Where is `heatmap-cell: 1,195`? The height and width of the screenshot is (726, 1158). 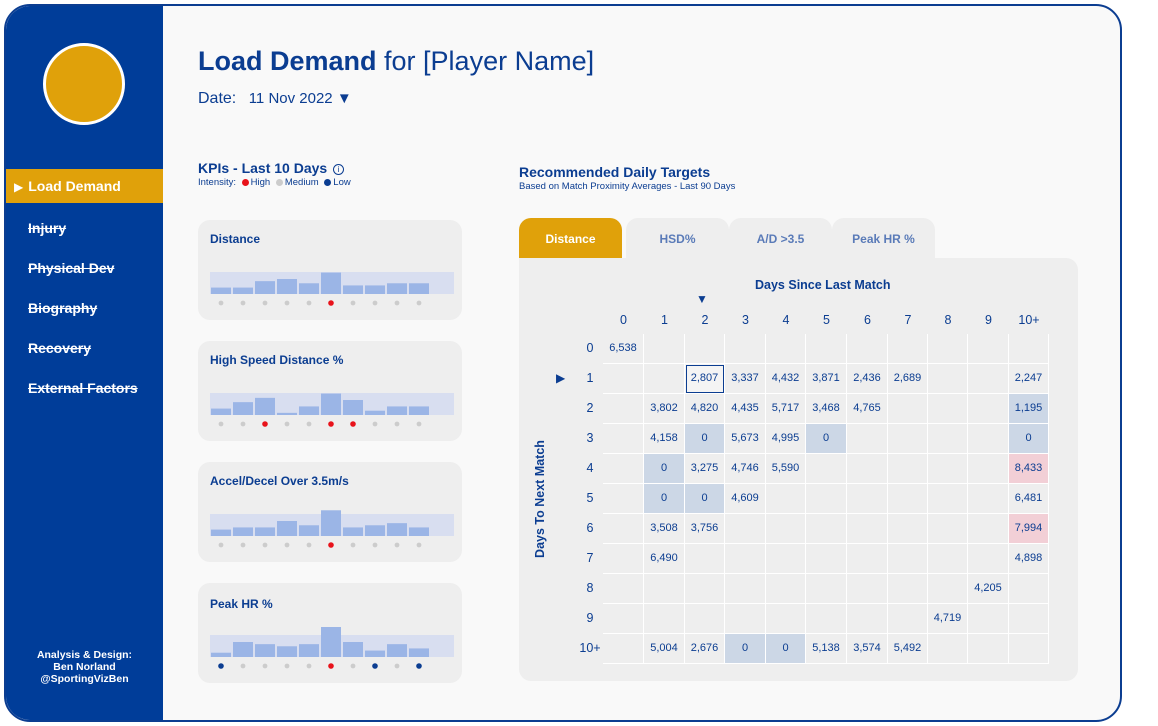 heatmap-cell: 1,195 is located at coordinates (1029, 409).